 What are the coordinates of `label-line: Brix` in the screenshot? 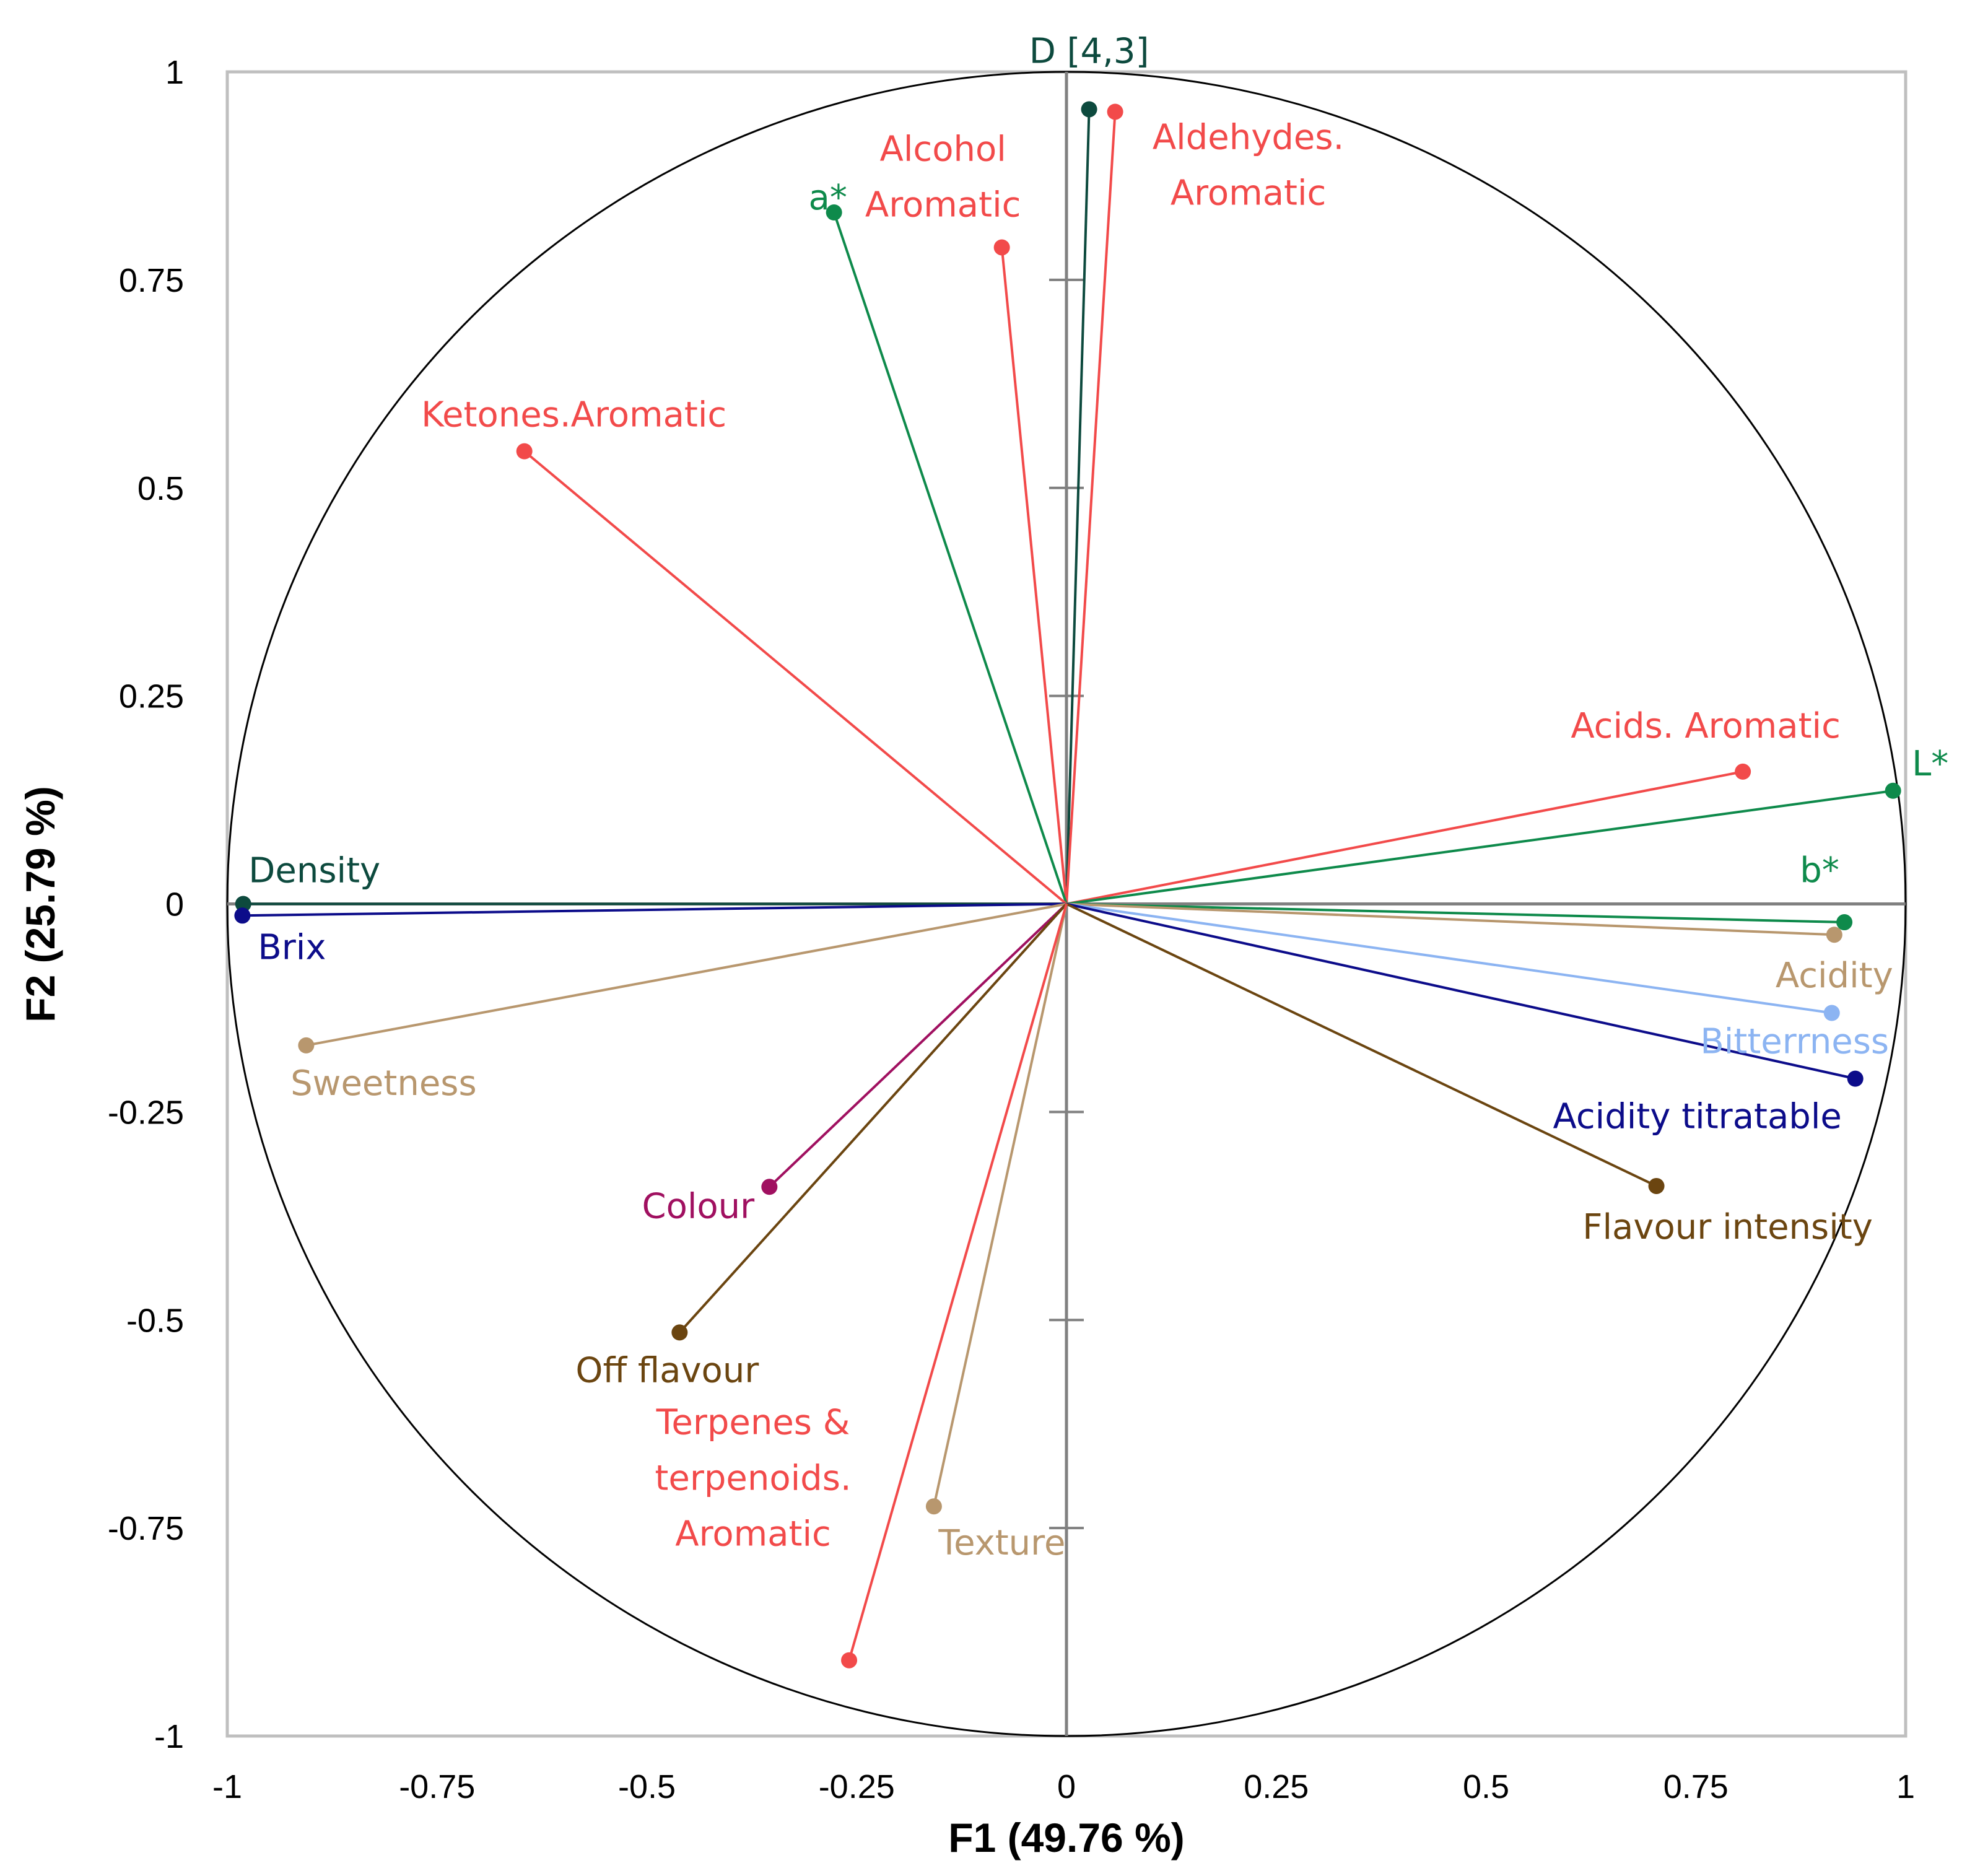 It's located at (292, 947).